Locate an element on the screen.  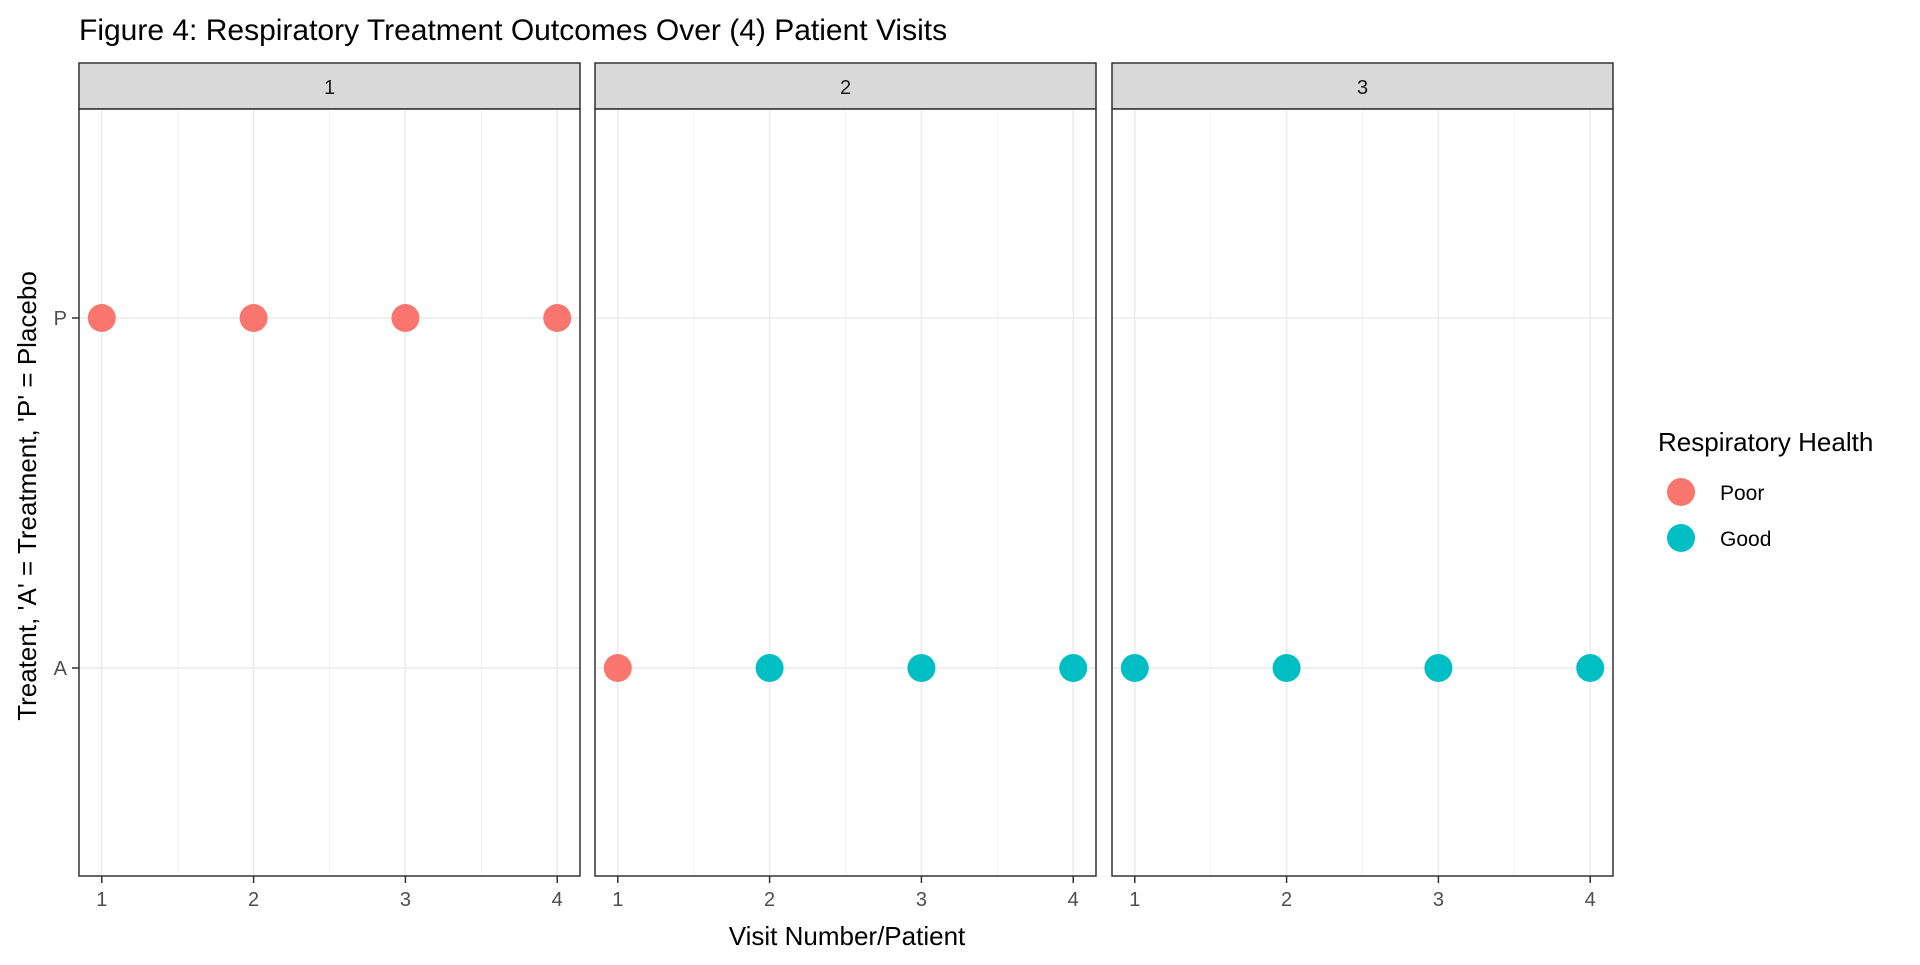
facet-strip-label: 1 is located at coordinates (329, 88).